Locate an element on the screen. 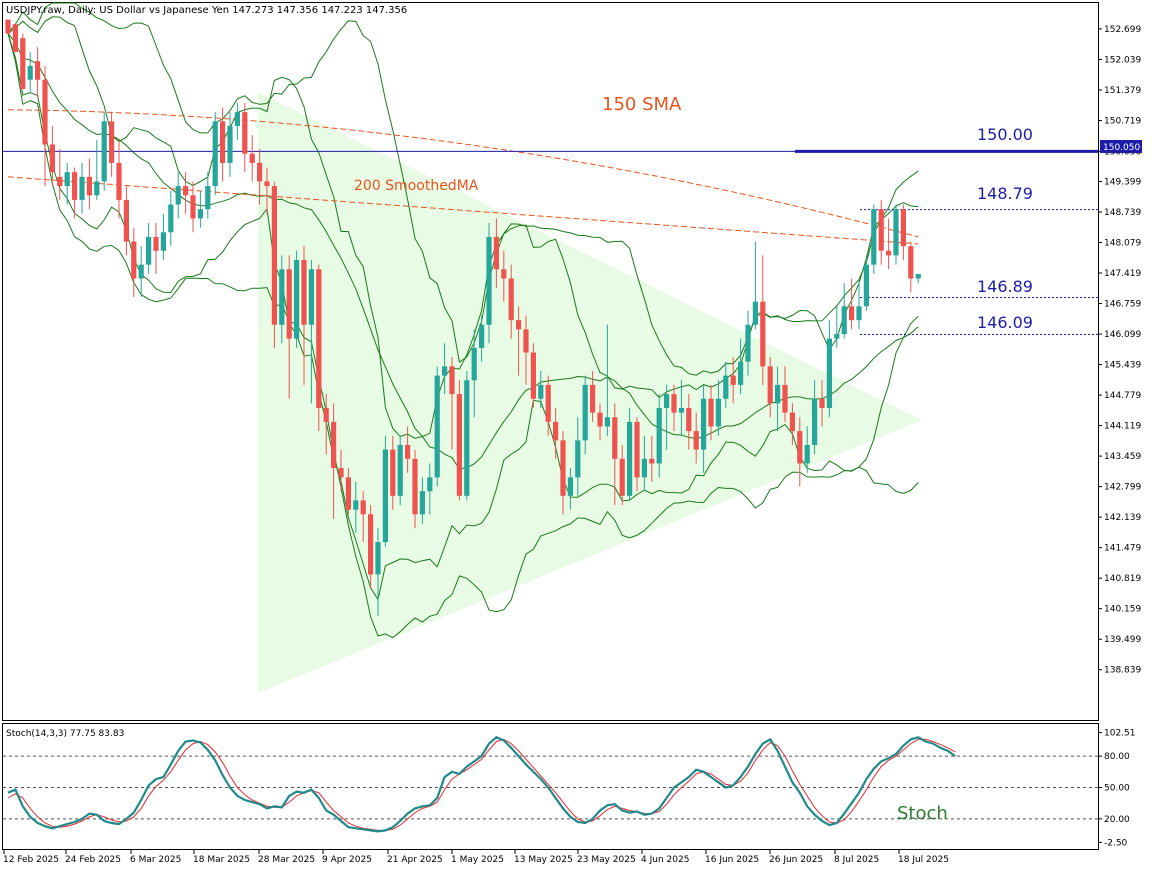  time-tick-label: 13 May 2025 is located at coordinates (543, 860).